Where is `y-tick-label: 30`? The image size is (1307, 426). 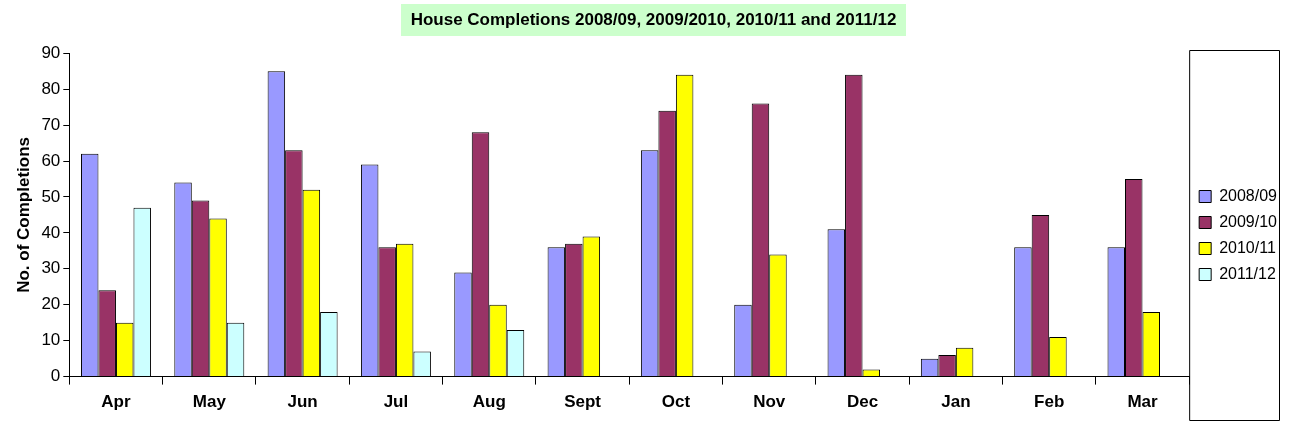
y-tick-label: 30 is located at coordinates (51, 268).